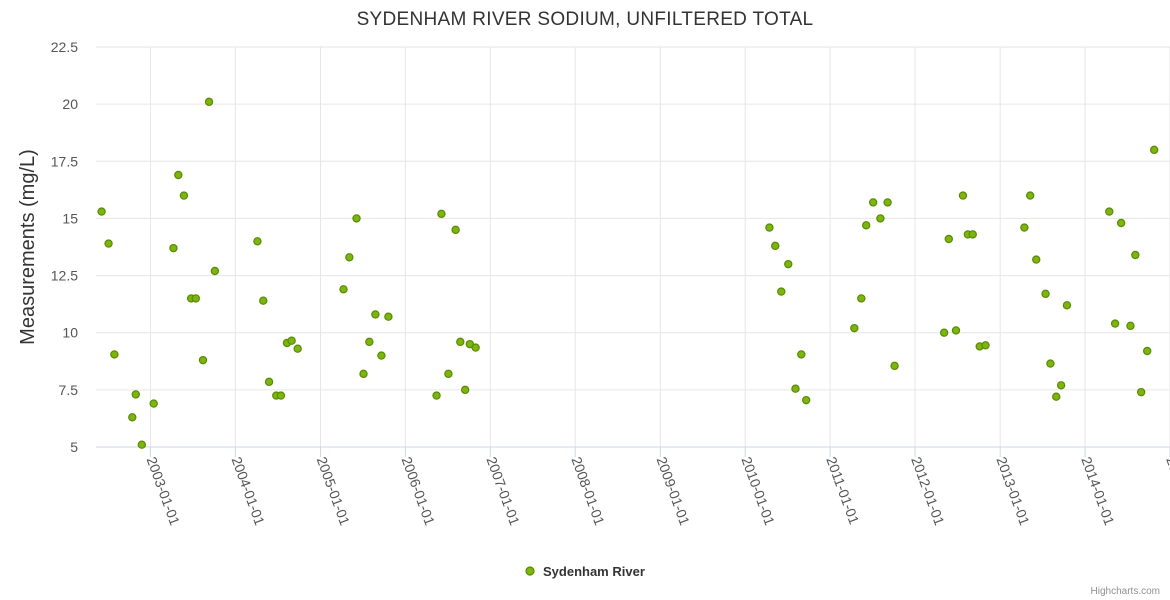  What do you see at coordinates (585, 19) in the screenshot?
I see `chart-title: SYDENHAM RIVER SODIUM, UNFILTERED TOTAL` at bounding box center [585, 19].